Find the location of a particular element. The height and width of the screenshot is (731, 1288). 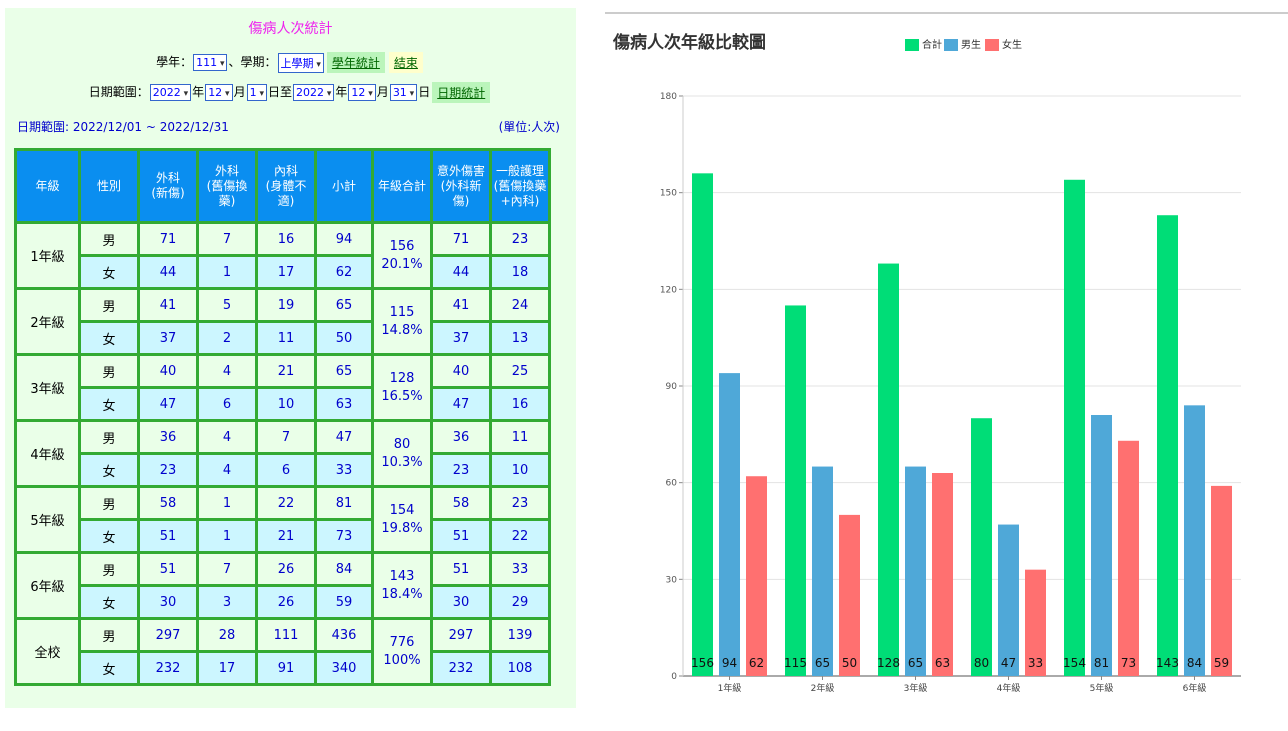

value-cell: 23 is located at coordinates (461, 470).